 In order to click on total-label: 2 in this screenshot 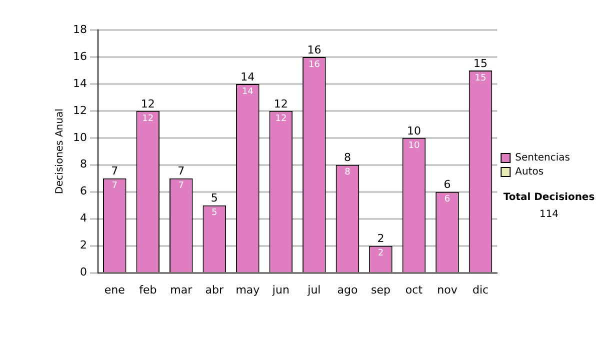, I will do `click(380, 239)`.